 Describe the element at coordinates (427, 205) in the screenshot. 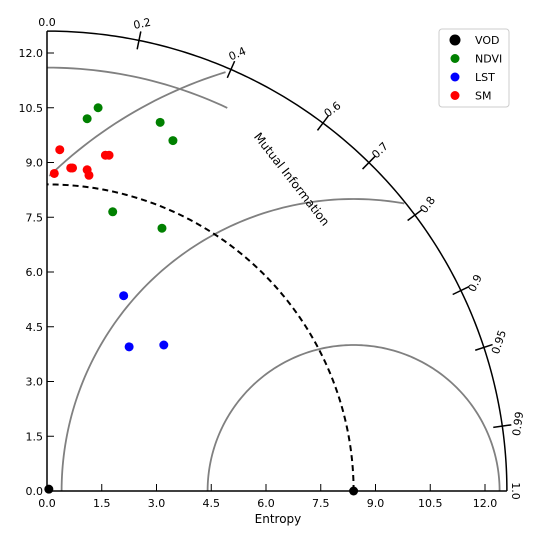

I see `angular-tick-label-5: 0.8` at that location.